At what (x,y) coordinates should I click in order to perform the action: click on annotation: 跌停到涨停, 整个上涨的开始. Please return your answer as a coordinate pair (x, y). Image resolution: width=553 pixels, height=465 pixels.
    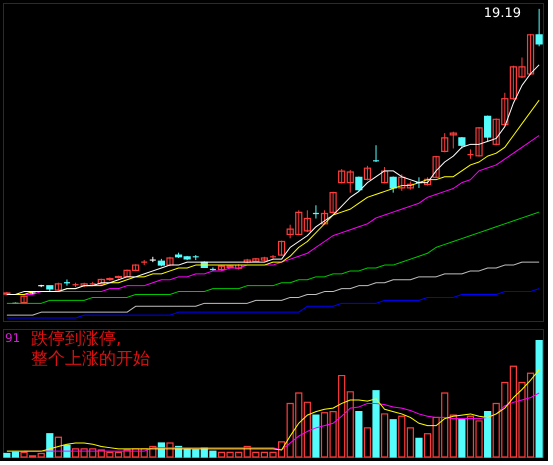
    Looking at the image, I should click on (90, 349).